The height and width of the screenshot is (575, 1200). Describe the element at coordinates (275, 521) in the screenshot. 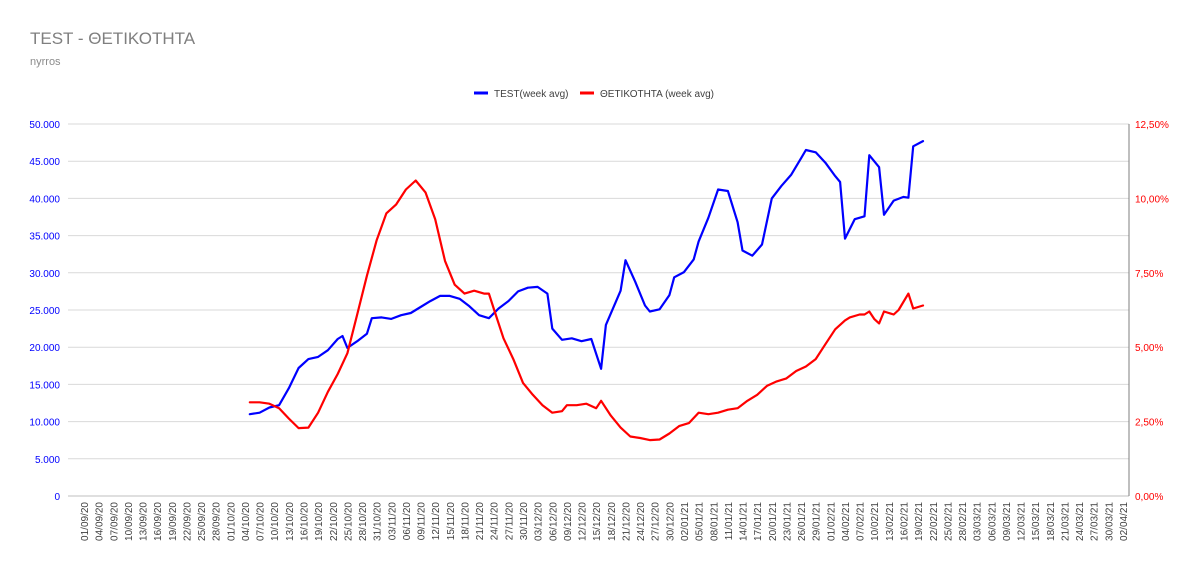

I see `x-tick-label: 10/10/20` at that location.